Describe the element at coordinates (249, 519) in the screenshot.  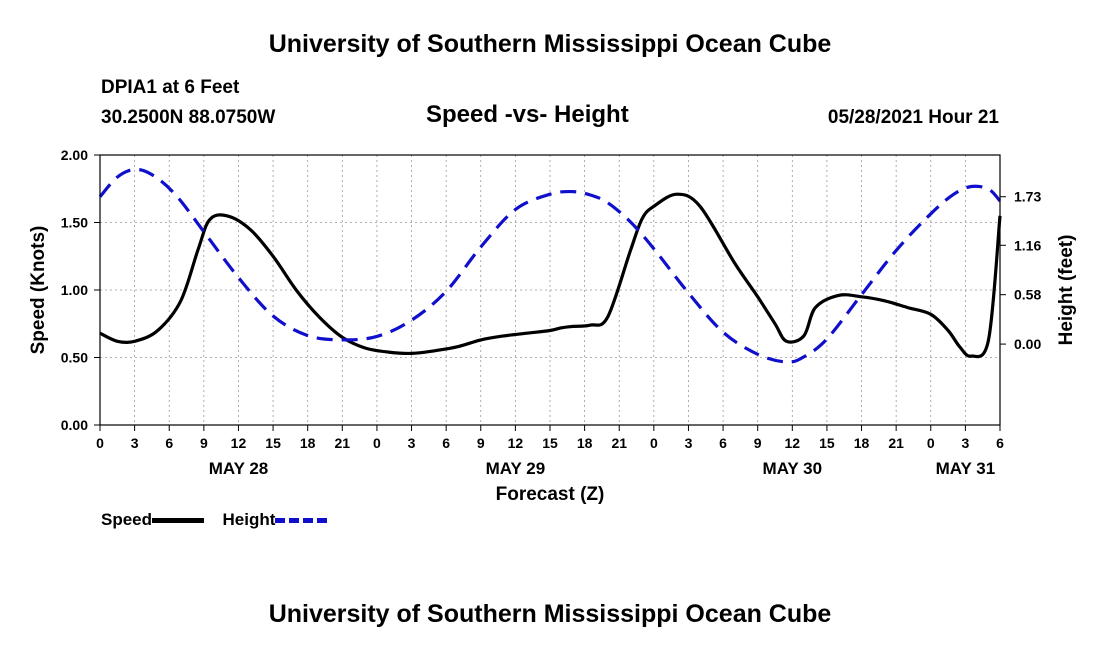
I see `legend-height-label: Height` at that location.